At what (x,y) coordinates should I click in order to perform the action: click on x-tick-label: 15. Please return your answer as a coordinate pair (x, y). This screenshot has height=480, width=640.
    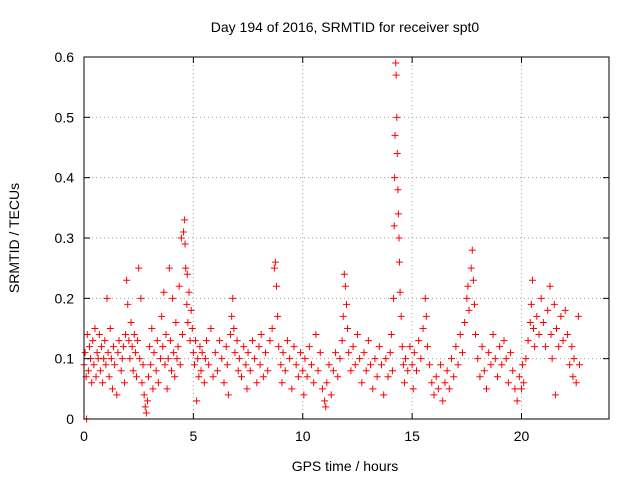
    Looking at the image, I should click on (412, 436).